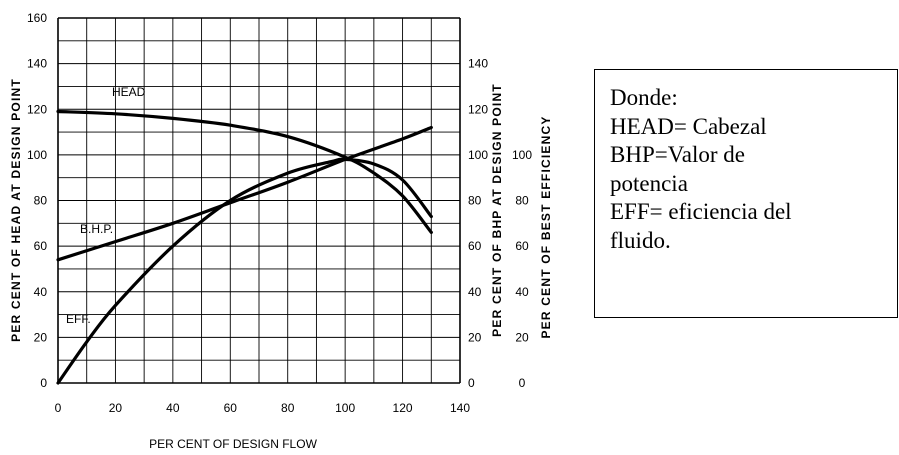 This screenshot has width=899, height=455. What do you see at coordinates (78, 319) in the screenshot?
I see `series-label-eff: EFF.` at bounding box center [78, 319].